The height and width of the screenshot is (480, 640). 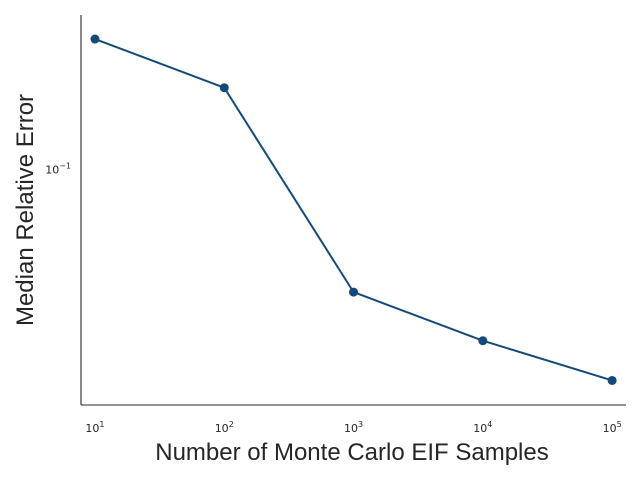 What do you see at coordinates (101, 424) in the screenshot?
I see `x-tick-exponent: 1` at bounding box center [101, 424].